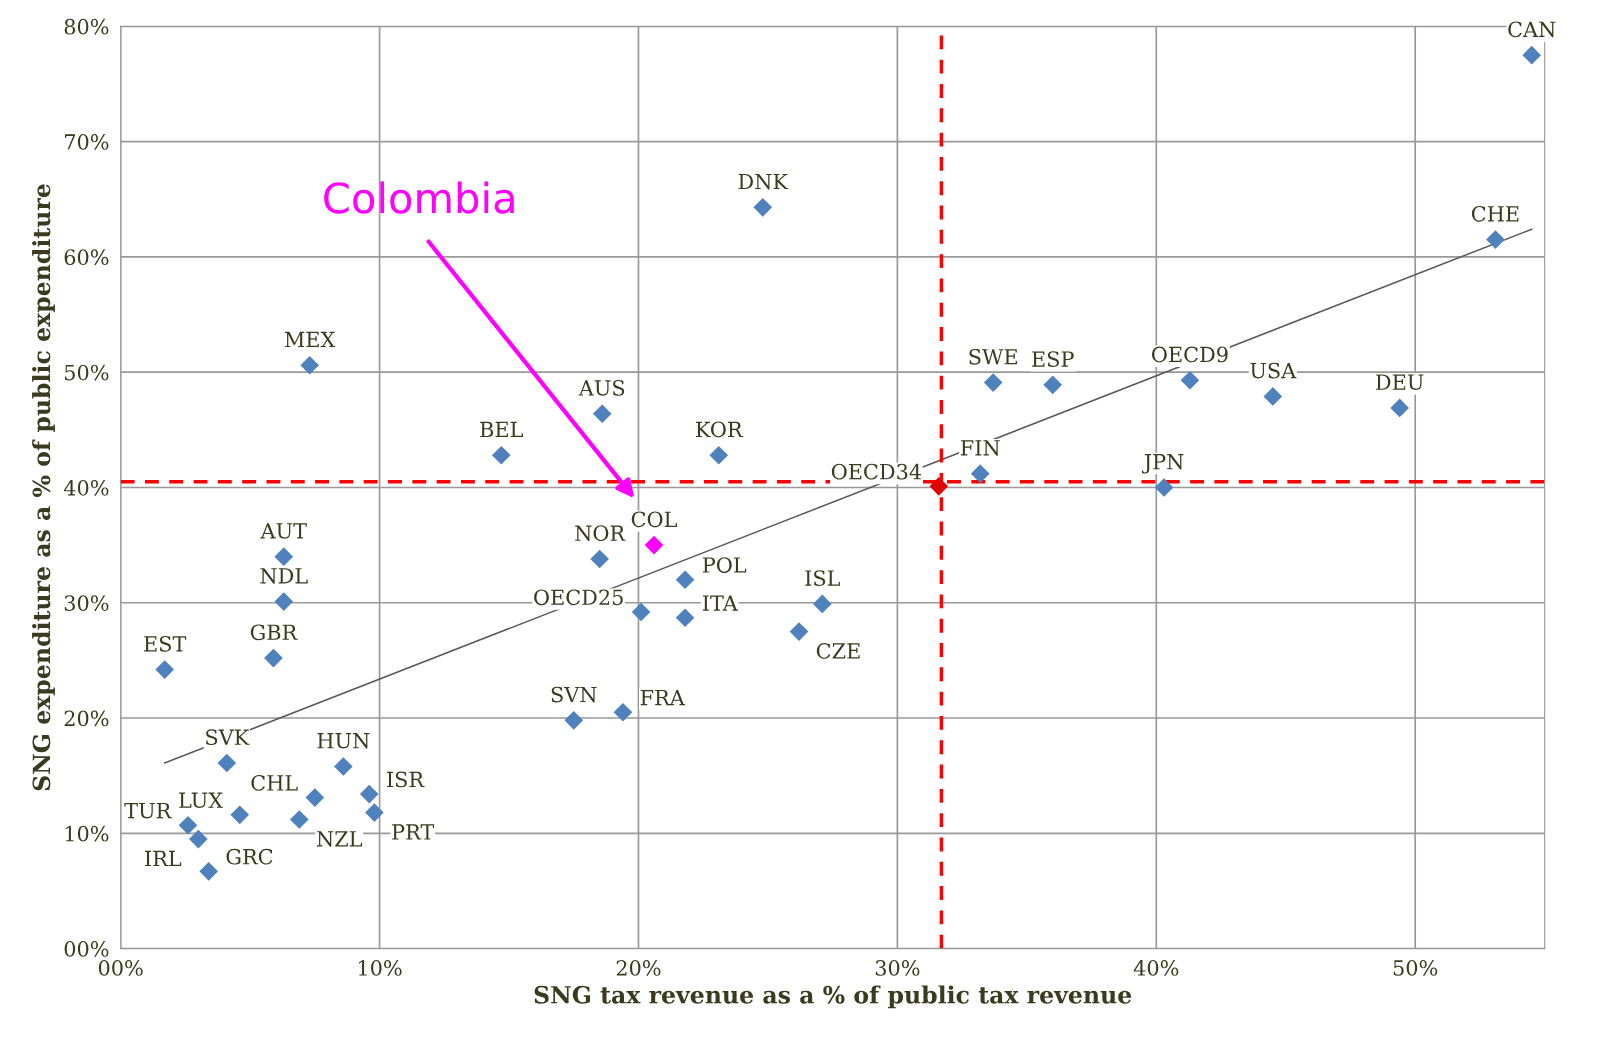  Describe the element at coordinates (980, 448) in the screenshot. I see `annotation: FIN` at that location.